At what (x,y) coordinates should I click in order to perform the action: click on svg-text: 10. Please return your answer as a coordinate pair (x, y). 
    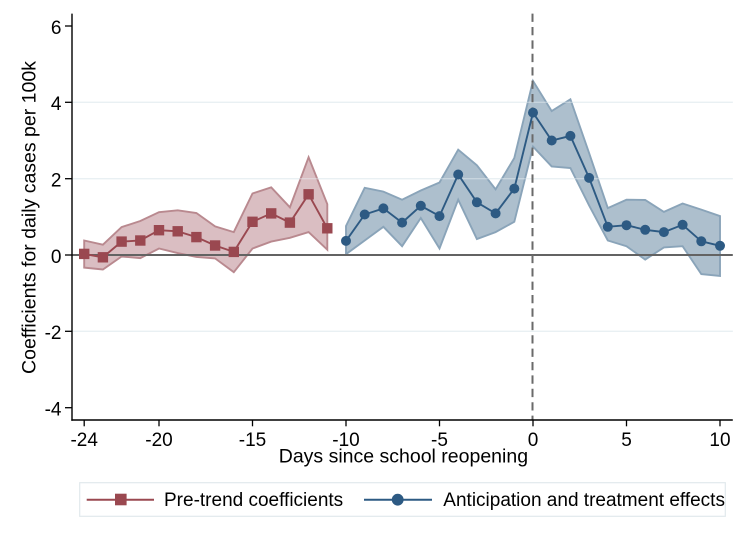
    Looking at the image, I should click on (719, 440).